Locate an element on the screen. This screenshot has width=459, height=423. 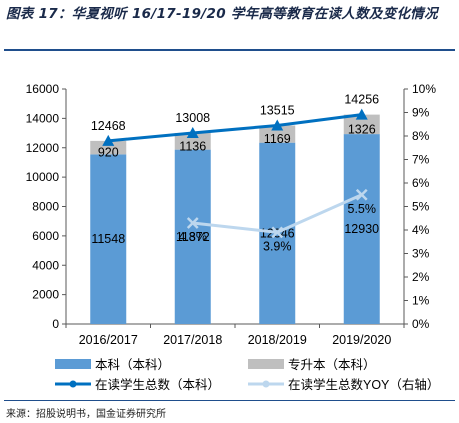
data-label-undergrad: 11872 is located at coordinates (193, 237).